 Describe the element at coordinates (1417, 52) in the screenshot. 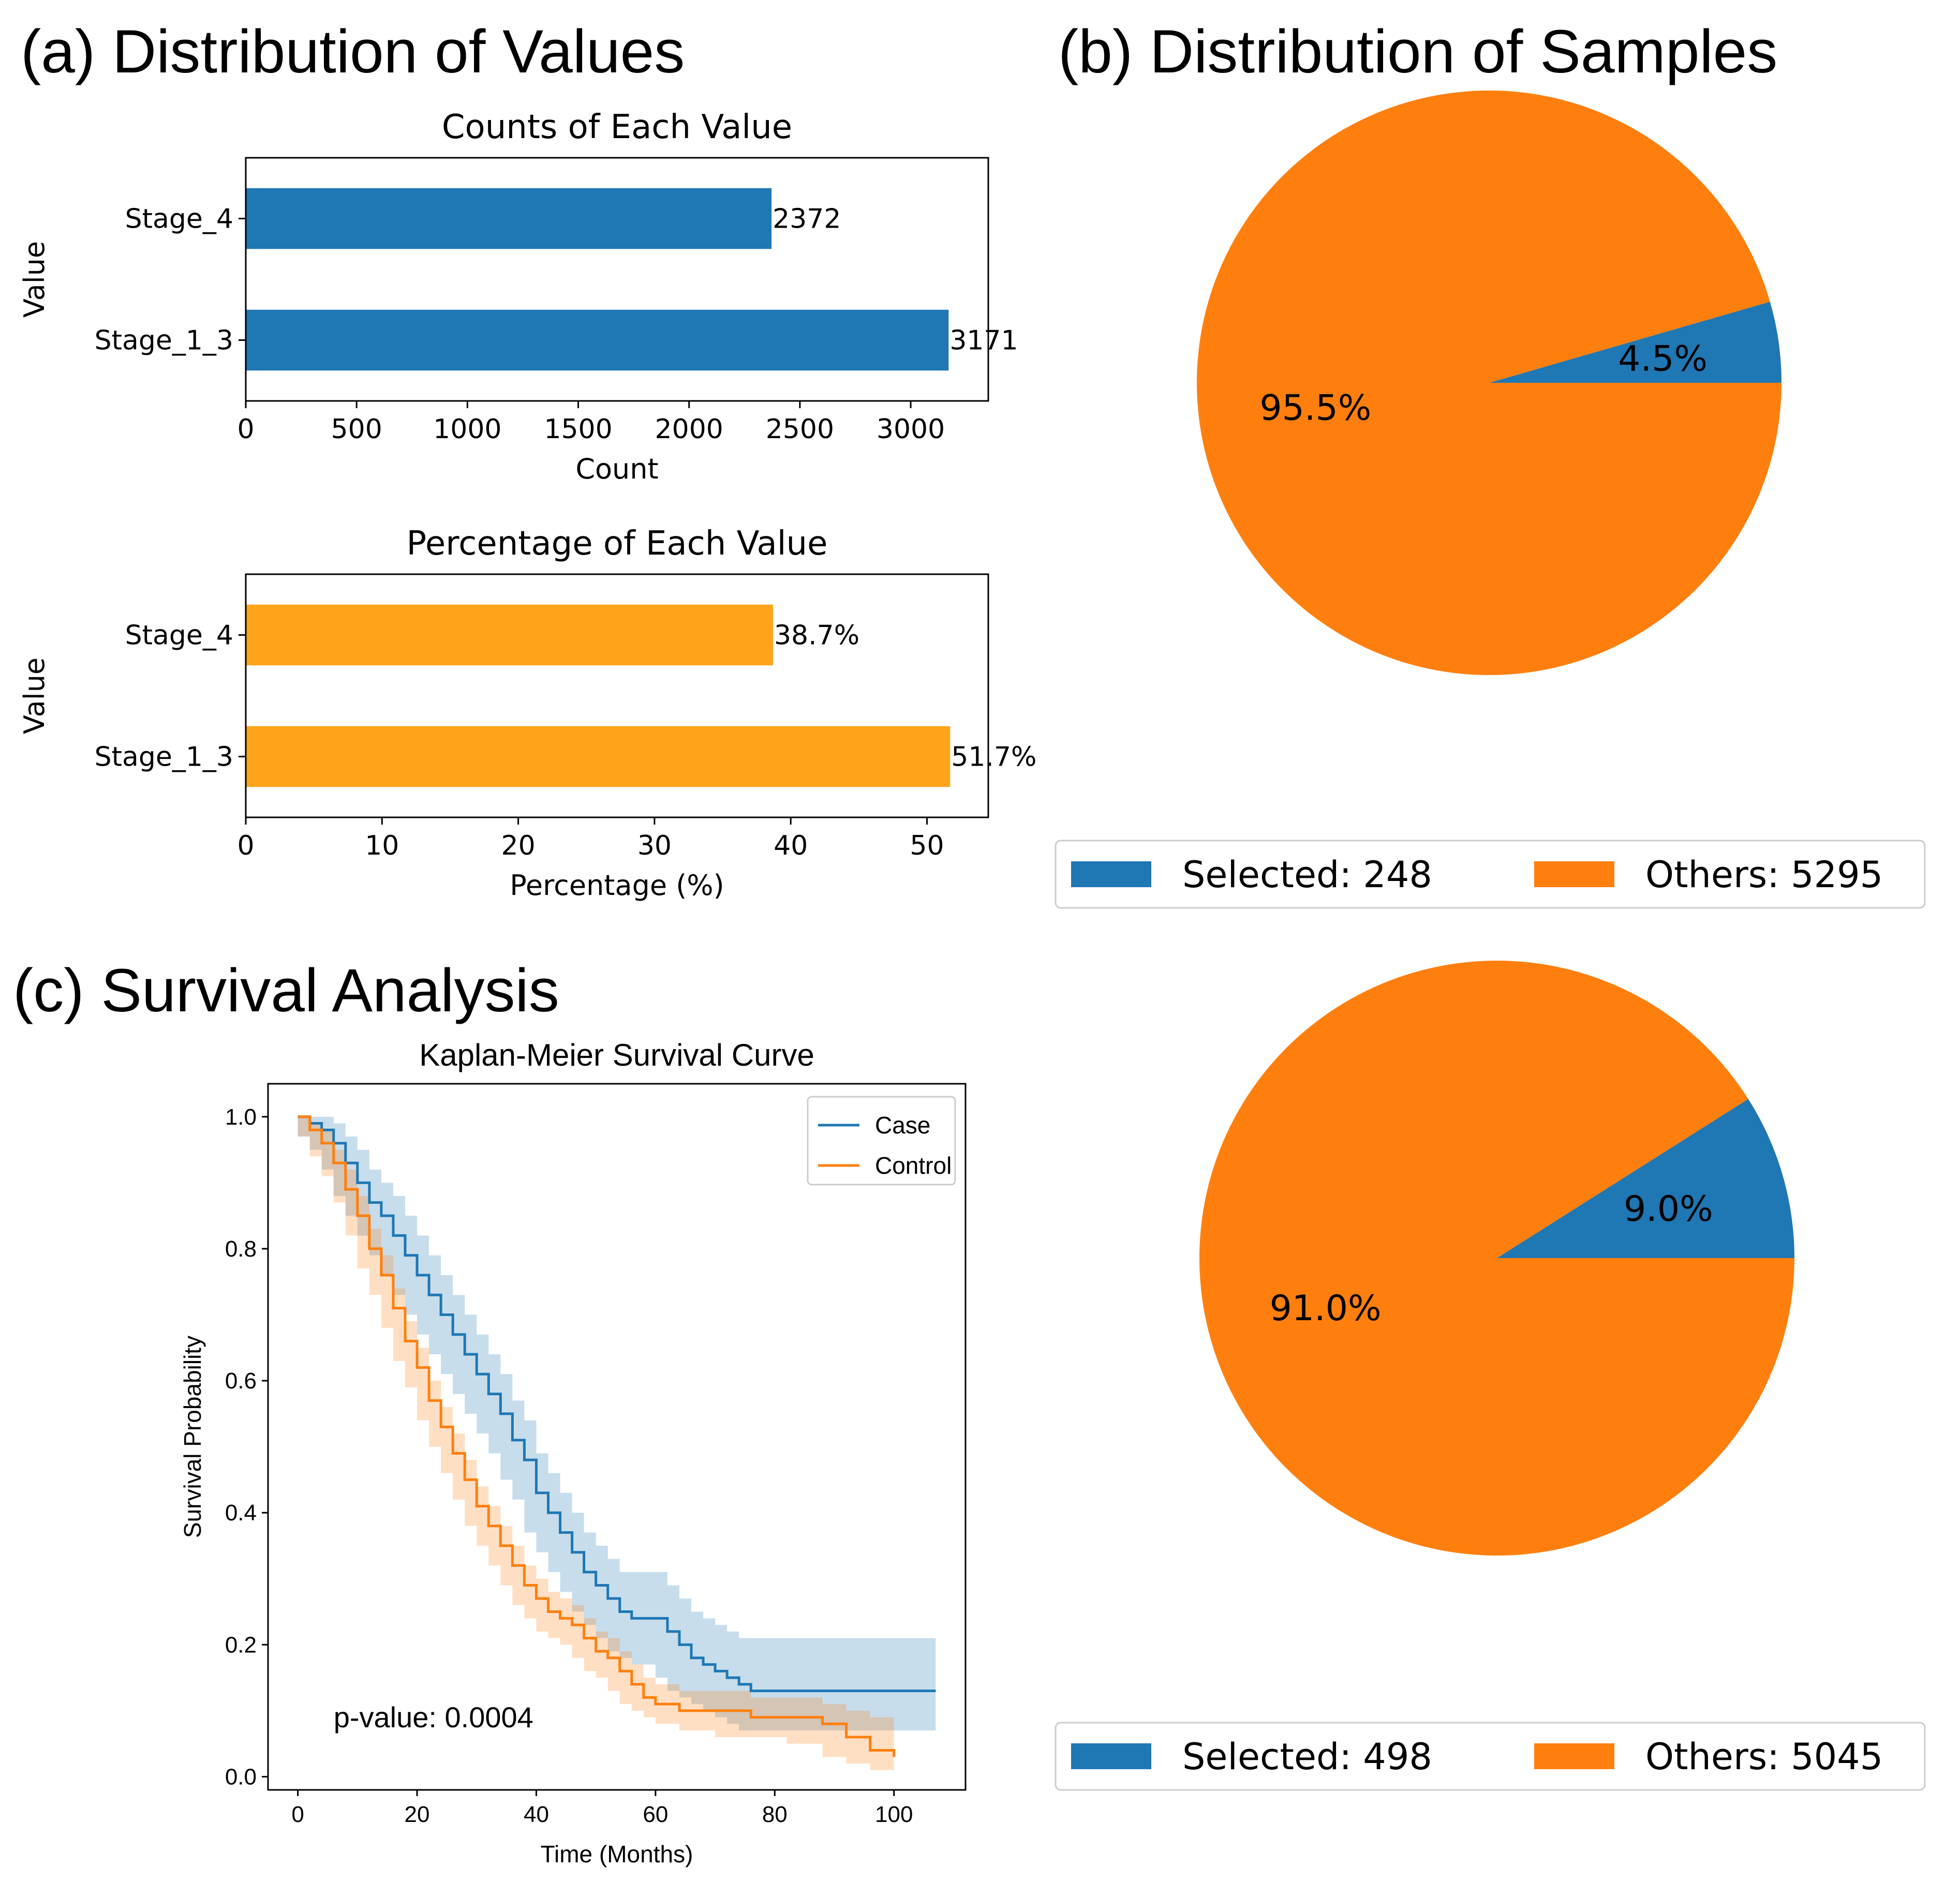

I see `panel-b-title: (b) Distribution of Samples` at that location.